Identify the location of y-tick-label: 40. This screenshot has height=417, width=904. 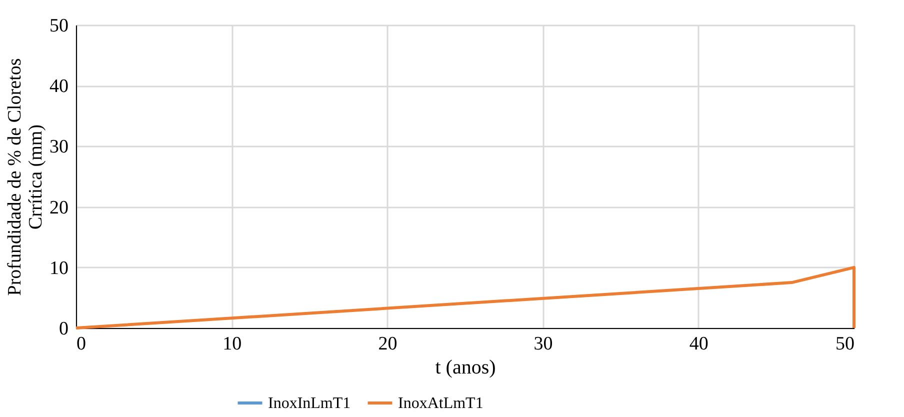
(59, 87).